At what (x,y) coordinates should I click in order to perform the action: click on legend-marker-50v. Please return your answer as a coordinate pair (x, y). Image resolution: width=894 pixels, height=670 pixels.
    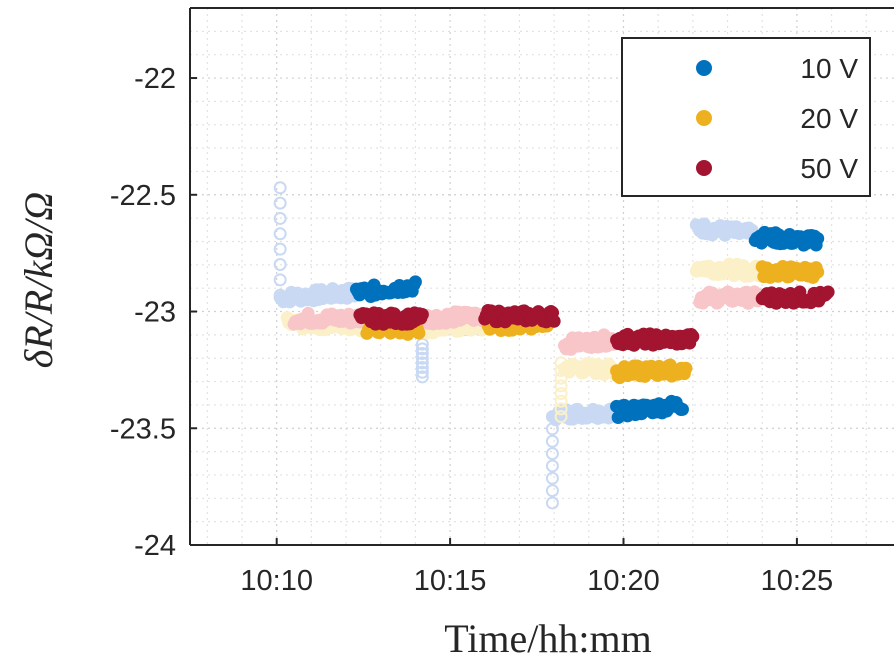
    Looking at the image, I should click on (704, 168).